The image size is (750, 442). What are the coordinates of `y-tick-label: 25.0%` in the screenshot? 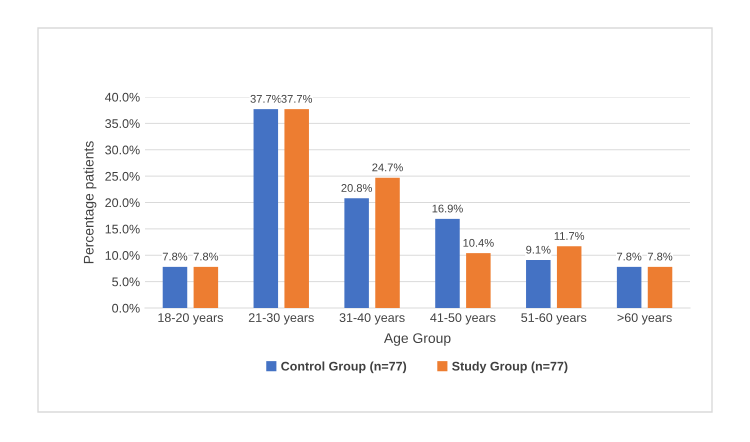 It's located at (122, 176).